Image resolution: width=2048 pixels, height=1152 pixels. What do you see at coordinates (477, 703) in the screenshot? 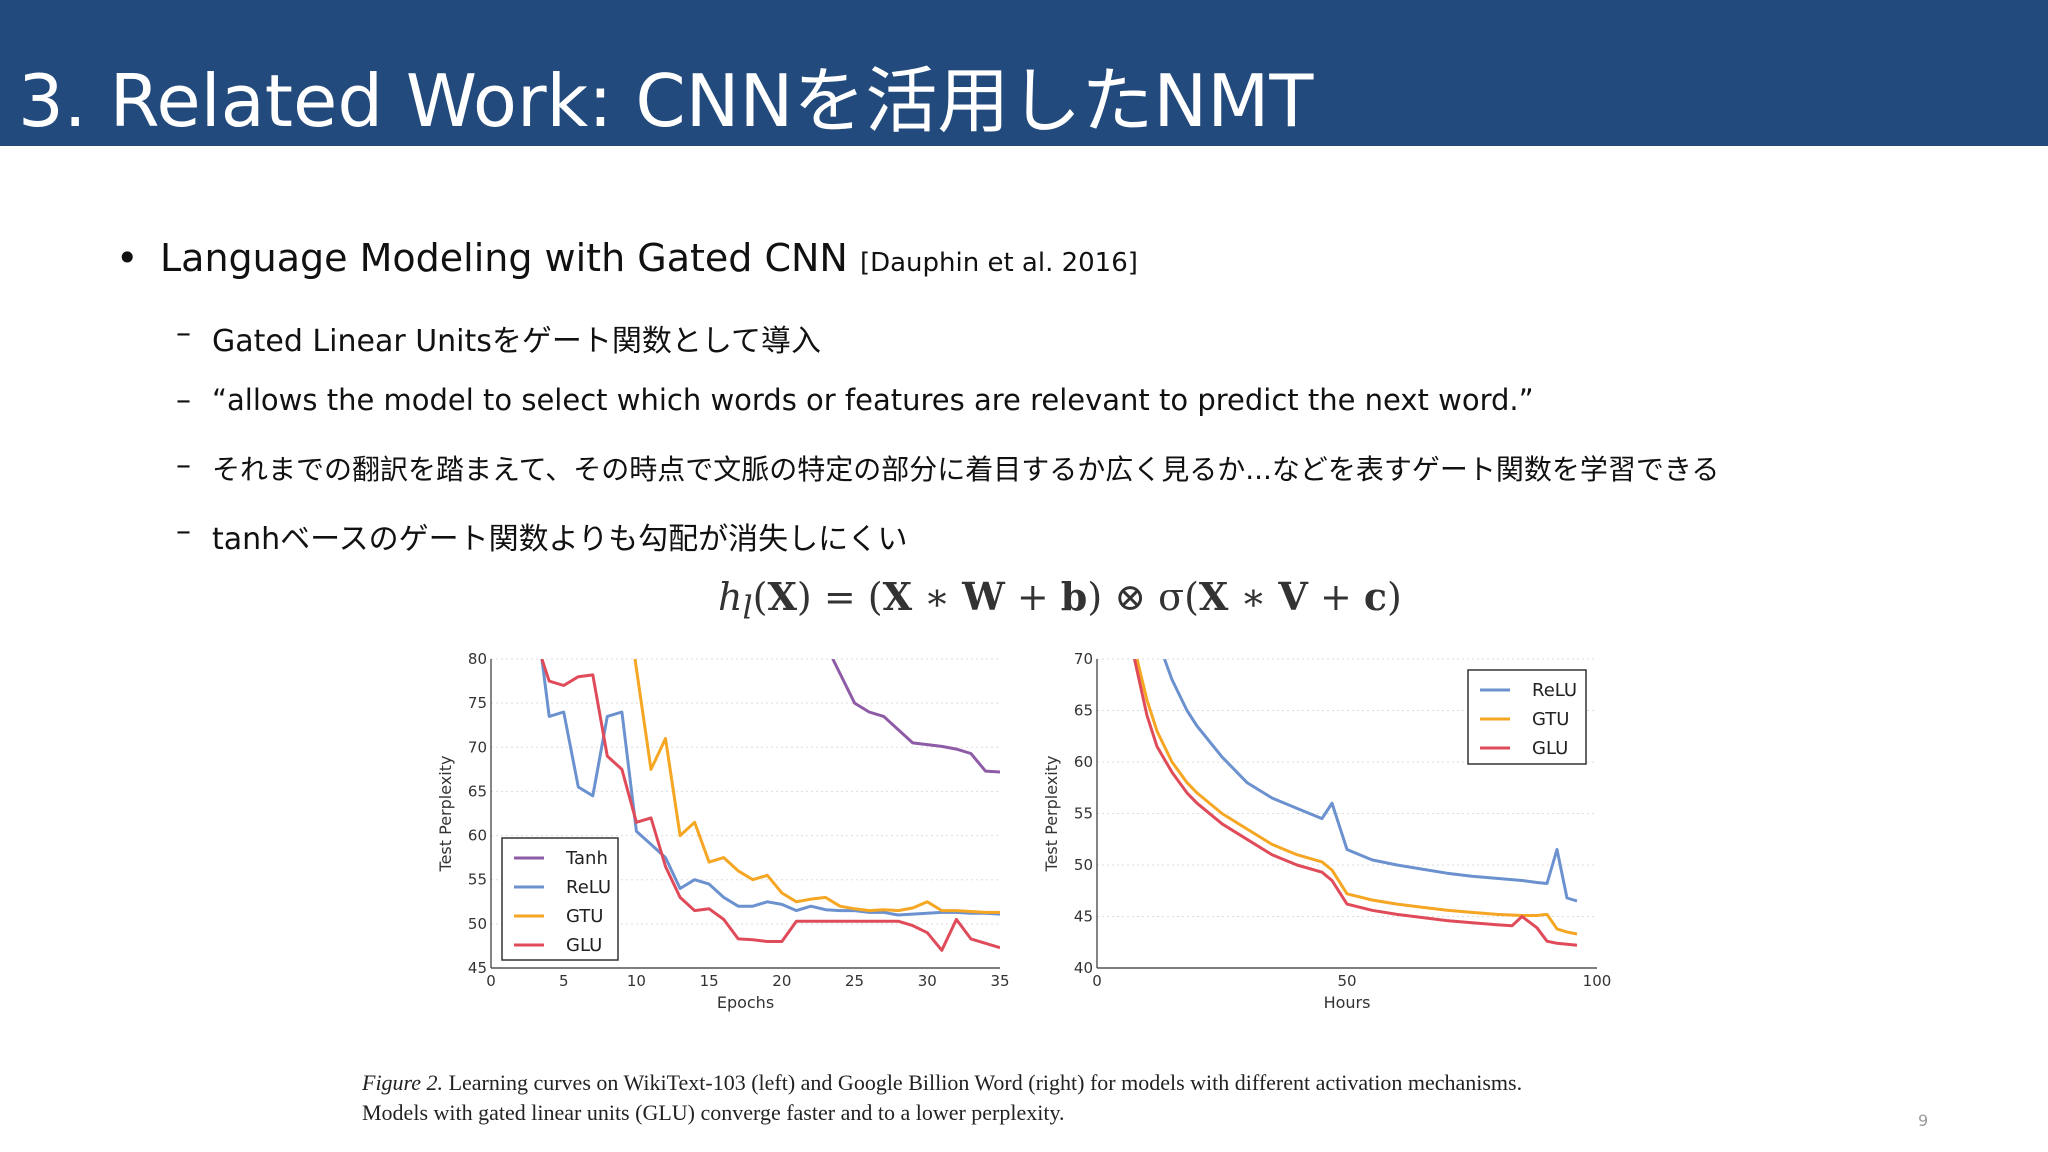
I see `y-tick-label: 75` at bounding box center [477, 703].